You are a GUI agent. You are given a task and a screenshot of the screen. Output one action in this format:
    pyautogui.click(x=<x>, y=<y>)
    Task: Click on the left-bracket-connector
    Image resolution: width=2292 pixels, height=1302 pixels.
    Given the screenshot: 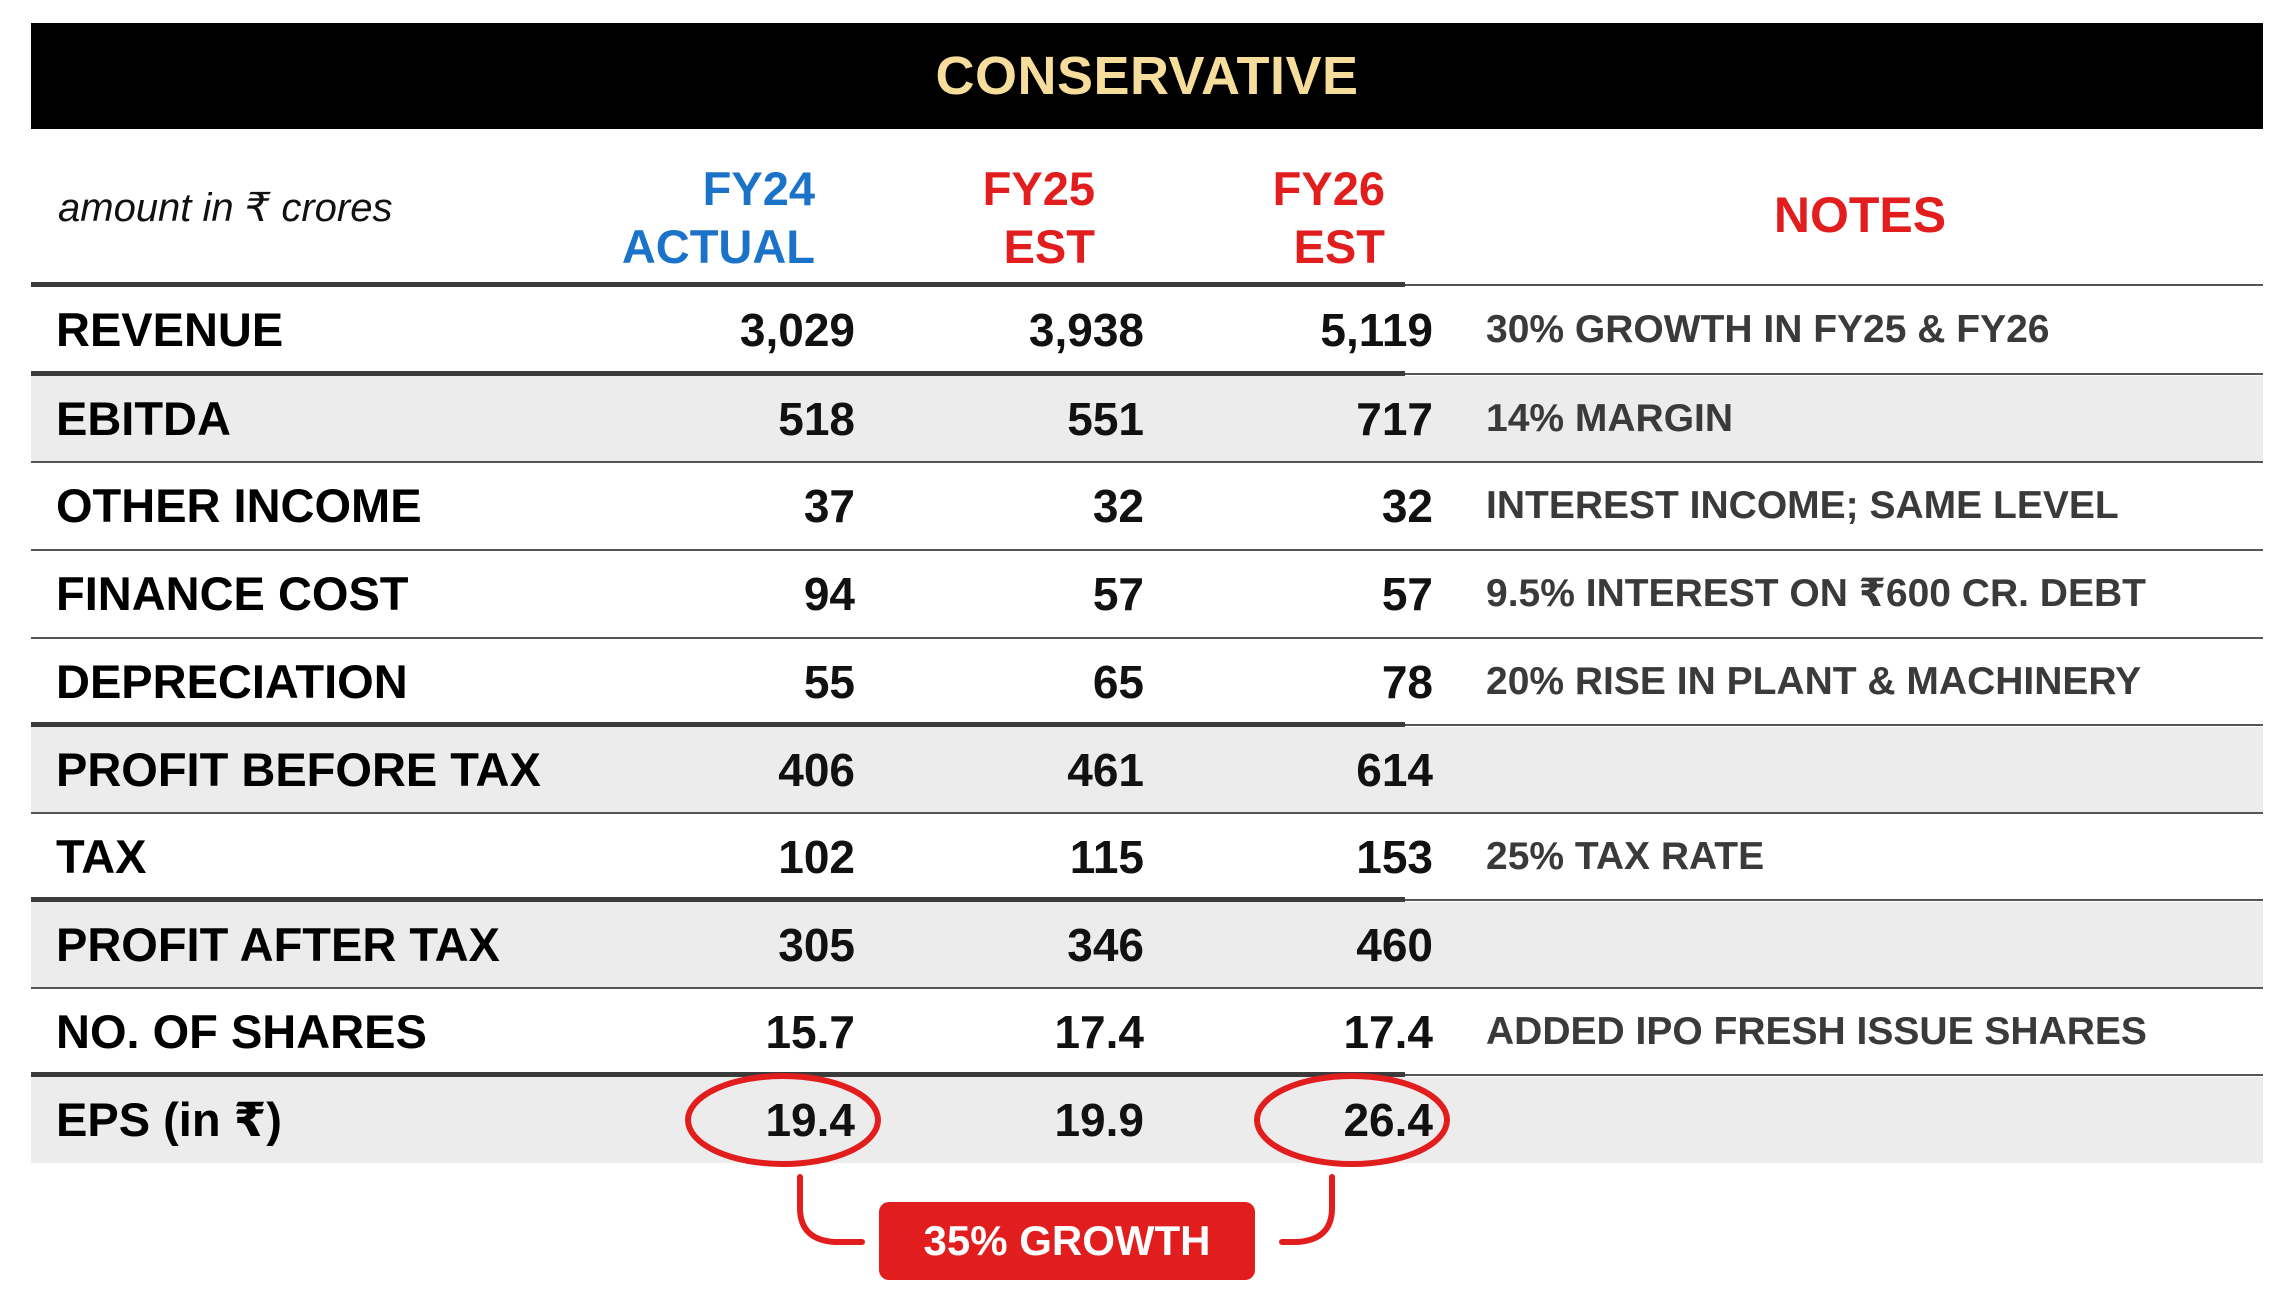 What is the action you would take?
    pyautogui.click(x=831, y=1209)
    